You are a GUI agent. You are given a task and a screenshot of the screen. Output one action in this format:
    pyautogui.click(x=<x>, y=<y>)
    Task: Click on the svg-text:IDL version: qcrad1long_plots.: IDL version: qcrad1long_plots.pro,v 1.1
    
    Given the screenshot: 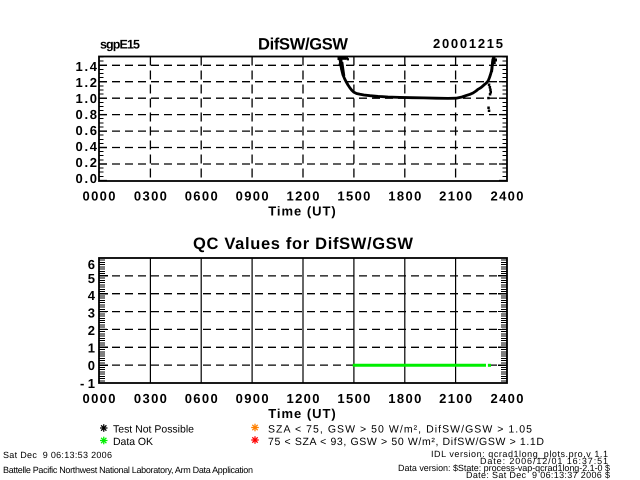 What is the action you would take?
    pyautogui.click(x=519, y=454)
    